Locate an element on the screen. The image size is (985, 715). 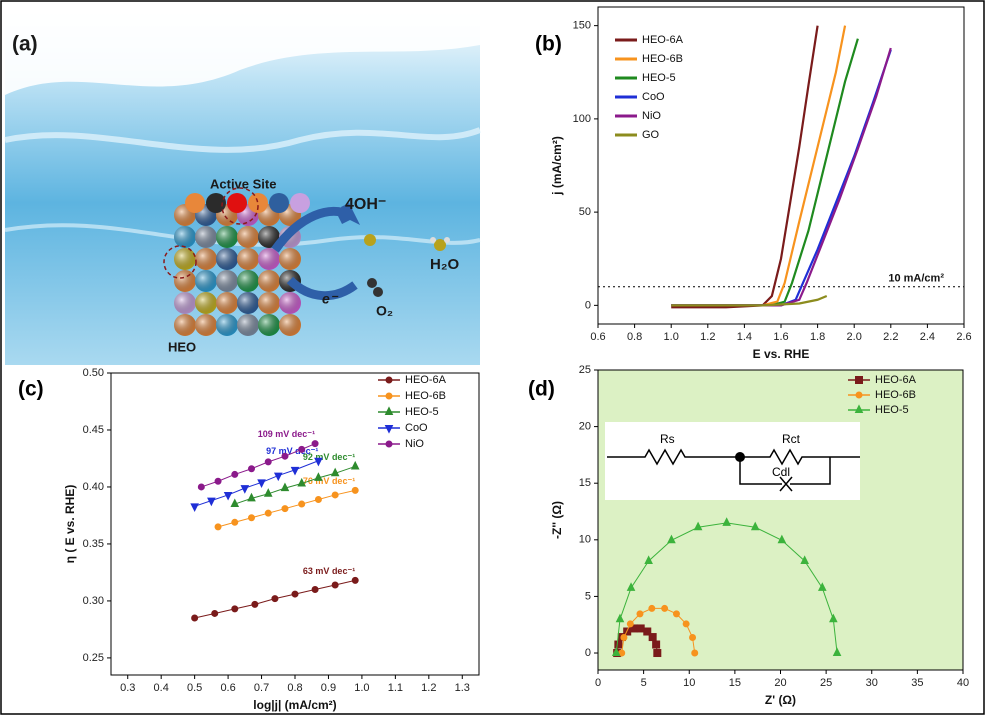
x-tick-label: 2.0 is located at coordinates (854, 337).